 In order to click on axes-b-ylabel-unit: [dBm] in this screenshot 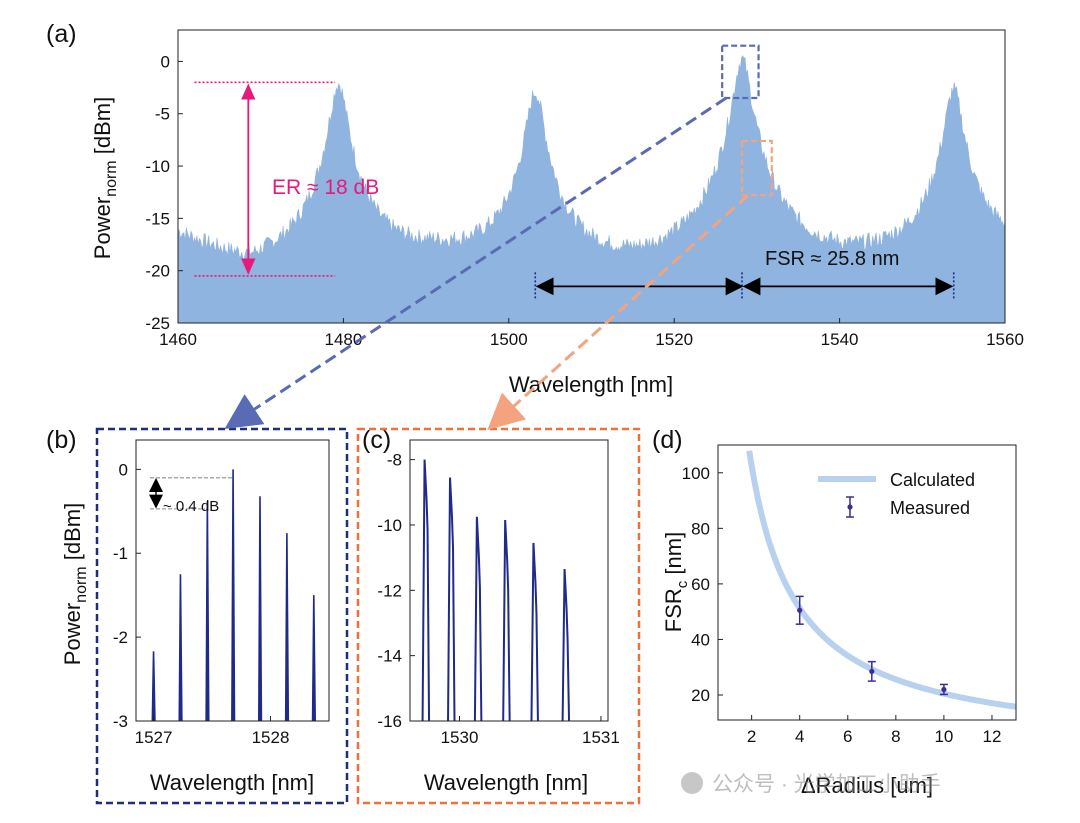, I will do `click(72, 535)`.